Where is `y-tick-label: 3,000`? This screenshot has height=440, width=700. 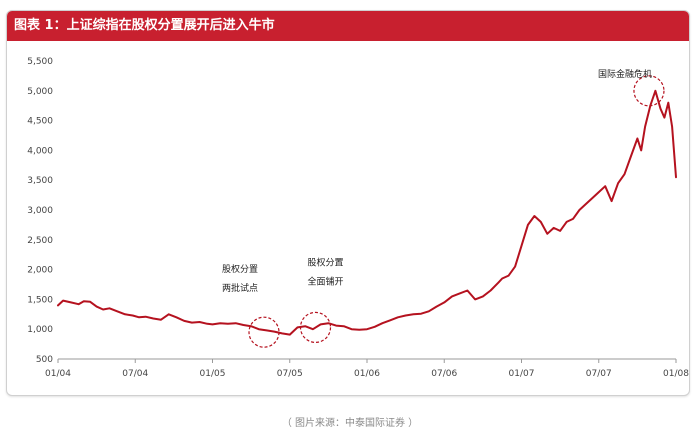
y-tick-label: 3,000 is located at coordinates (40, 211).